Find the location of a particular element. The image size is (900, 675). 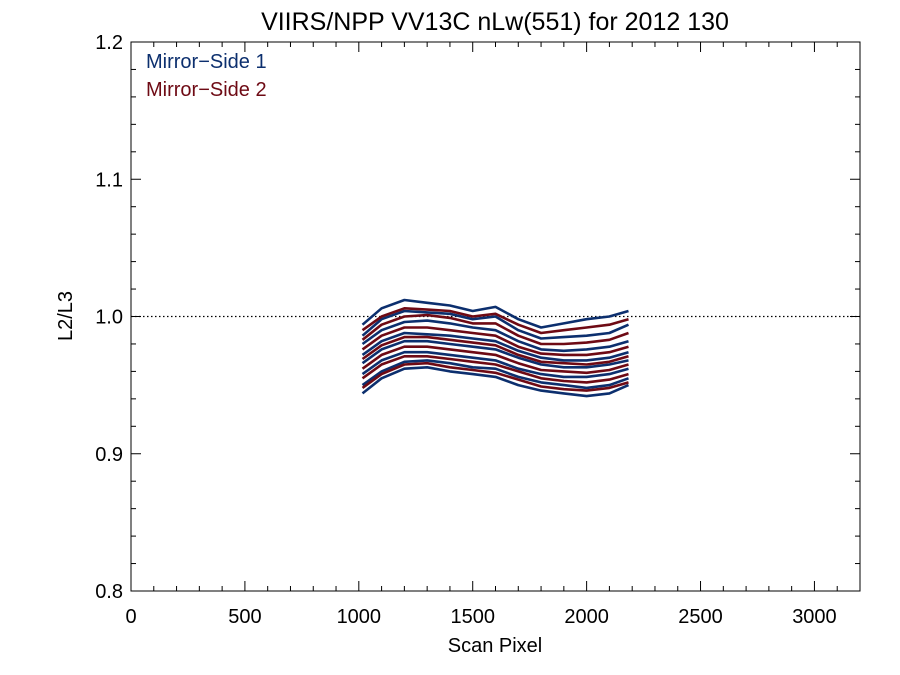

y-tick-label: 0.9 is located at coordinates (109, 455).